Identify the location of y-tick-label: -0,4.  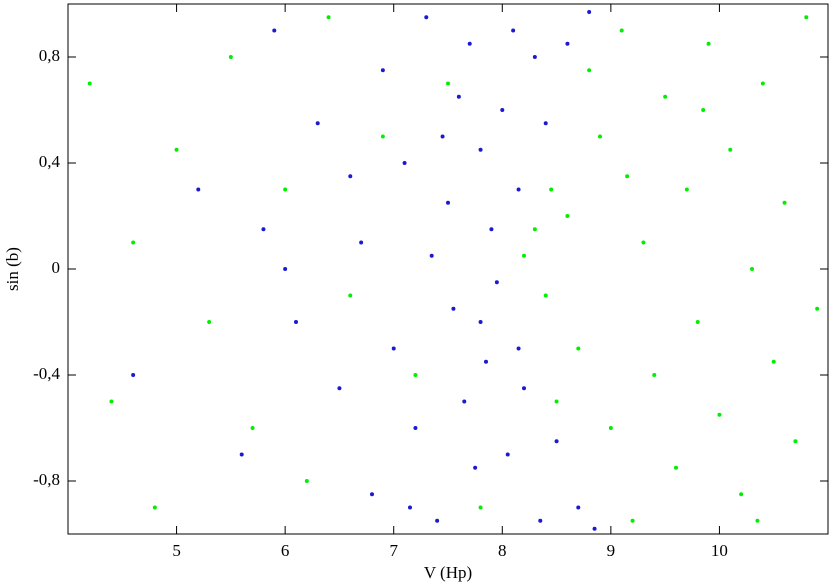
(46, 373).